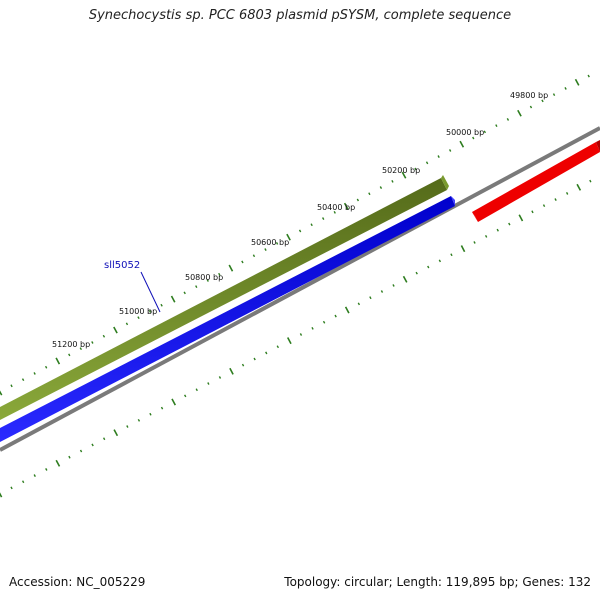  Describe the element at coordinates (138, 311) in the screenshot. I see `position-label: 51000 bp` at that location.